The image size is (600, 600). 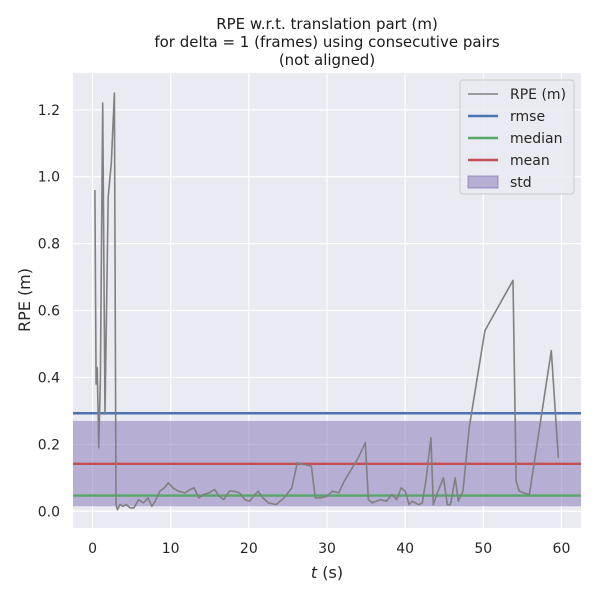 I want to click on x-axis-label: t (s), so click(x=327, y=572).